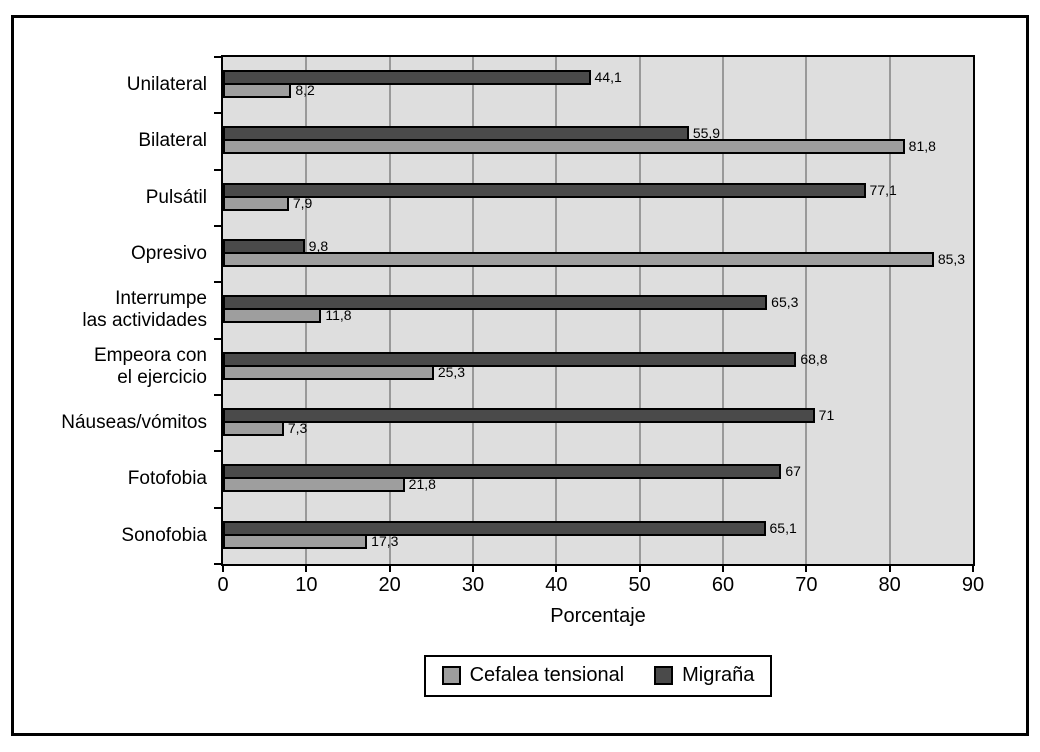  Describe the element at coordinates (168, 254) in the screenshot. I see `category-label: Opresivo` at that location.